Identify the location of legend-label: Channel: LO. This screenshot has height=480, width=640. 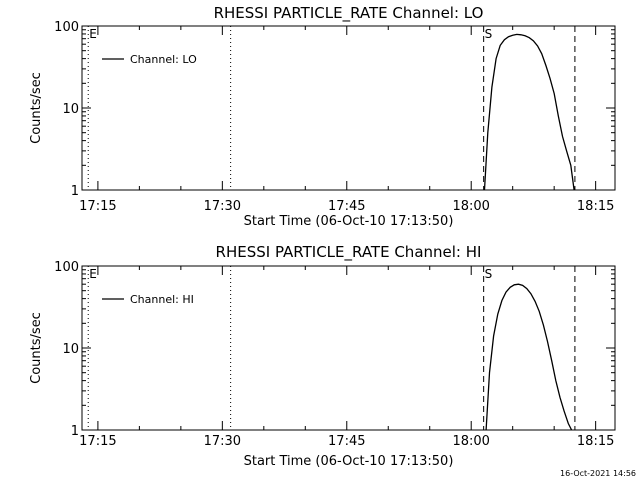
(163, 59).